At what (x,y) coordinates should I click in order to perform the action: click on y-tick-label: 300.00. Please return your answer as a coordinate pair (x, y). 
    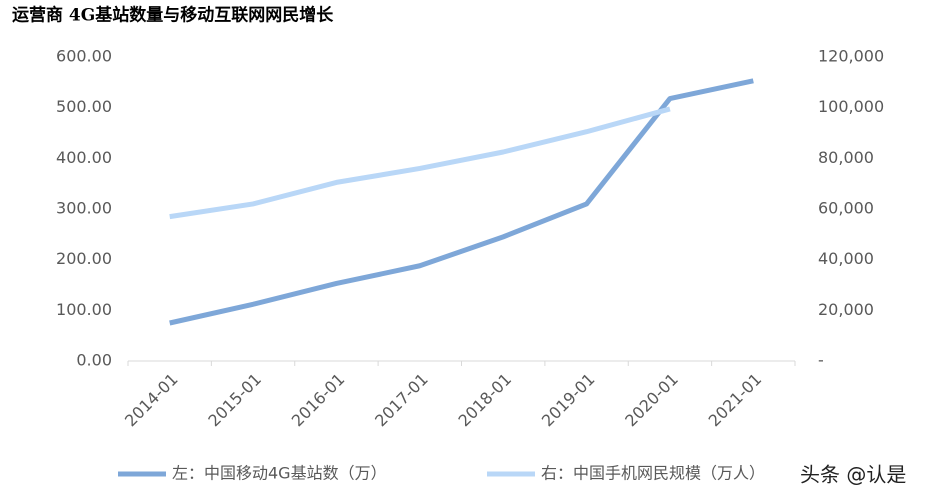
    Looking at the image, I should click on (84, 208).